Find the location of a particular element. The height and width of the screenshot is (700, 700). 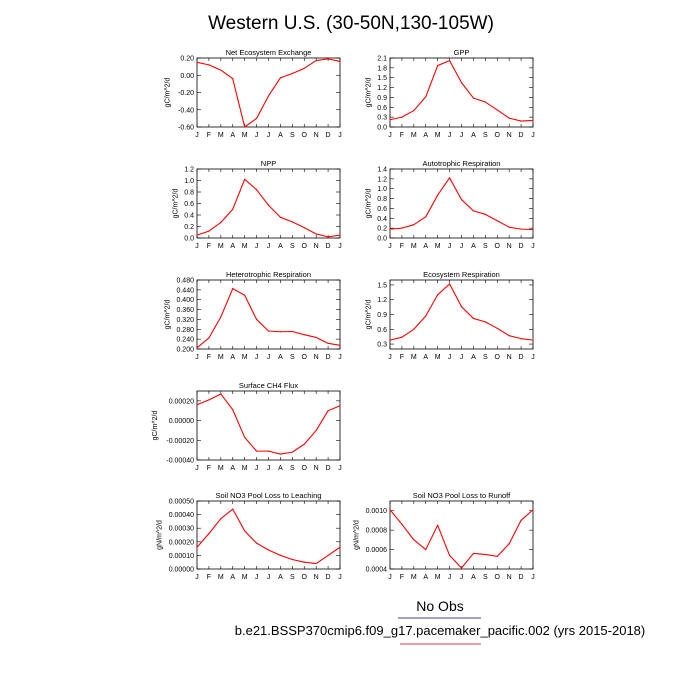

y-tick-label: 0.3 is located at coordinates (382, 118).